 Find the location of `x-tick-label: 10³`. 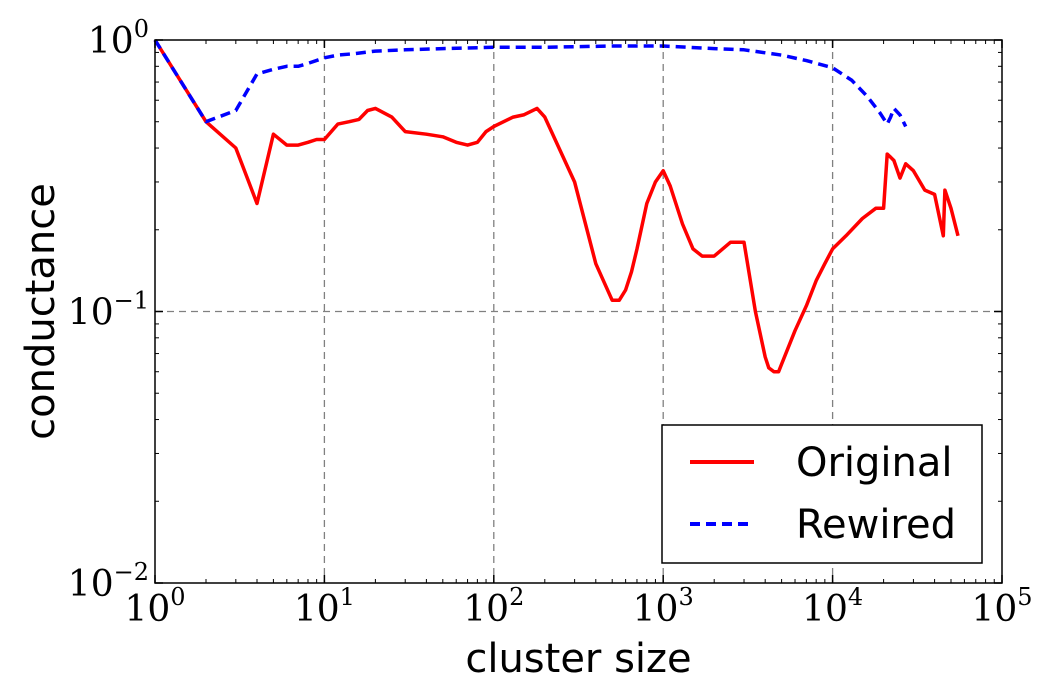

x-tick-label: 10³ is located at coordinates (663, 606).